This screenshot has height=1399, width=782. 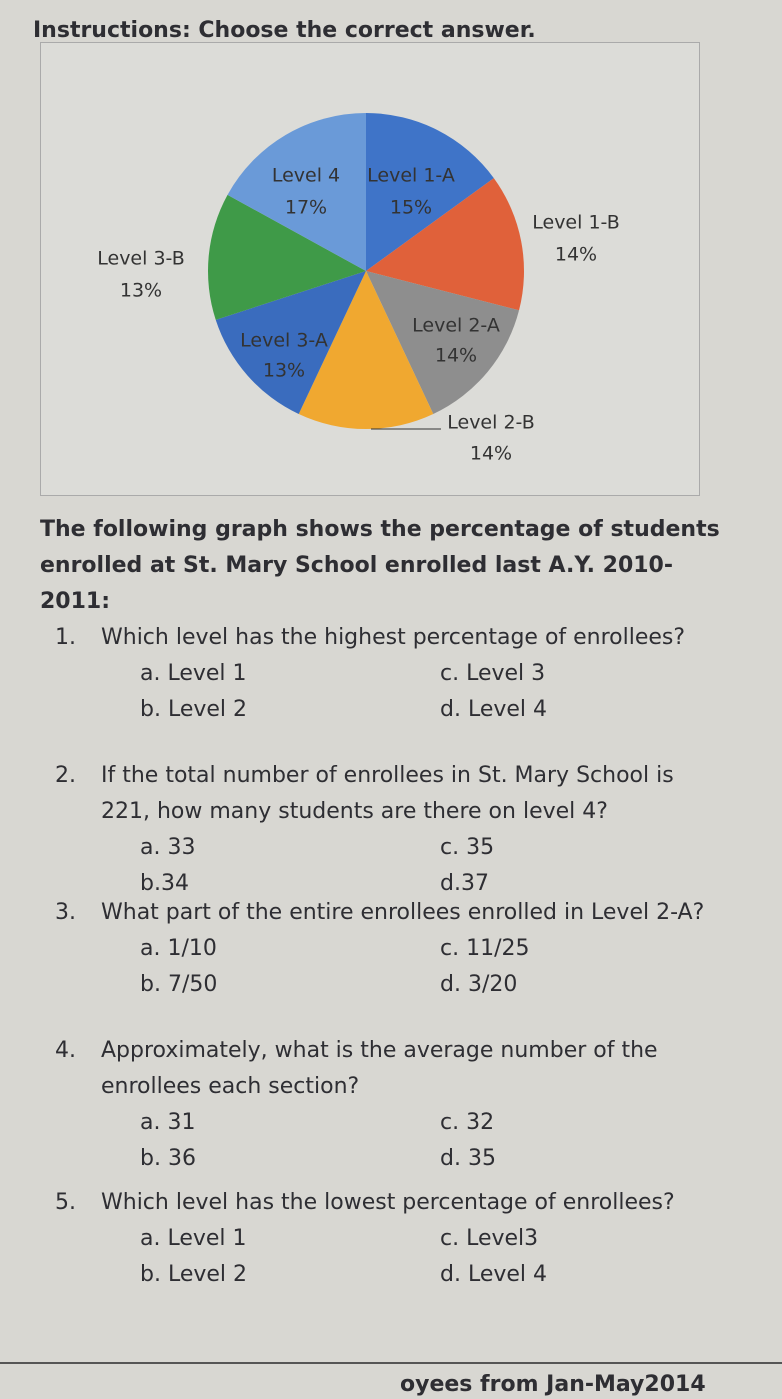 I want to click on option: b. 36, so click(x=168, y=1158).